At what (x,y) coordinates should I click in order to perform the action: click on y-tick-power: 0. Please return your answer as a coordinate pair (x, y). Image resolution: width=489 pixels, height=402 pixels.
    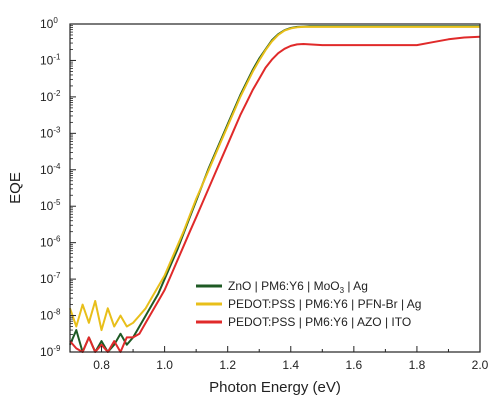
    Looking at the image, I should click on (55, 20).